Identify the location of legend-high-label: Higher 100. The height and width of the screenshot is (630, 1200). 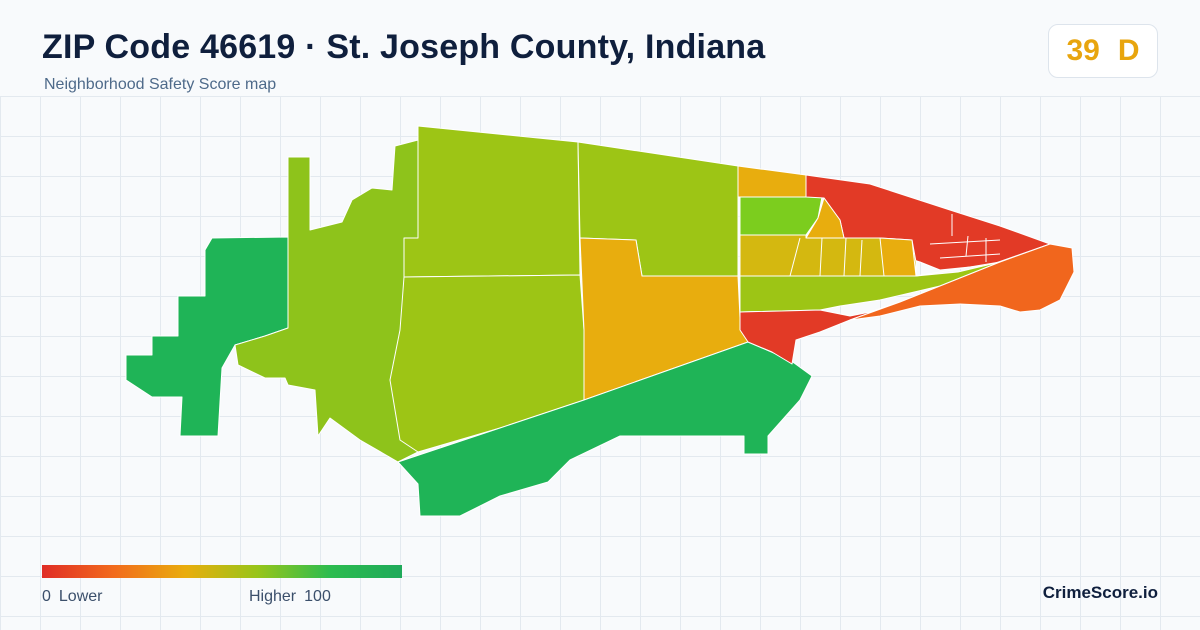
(294, 597).